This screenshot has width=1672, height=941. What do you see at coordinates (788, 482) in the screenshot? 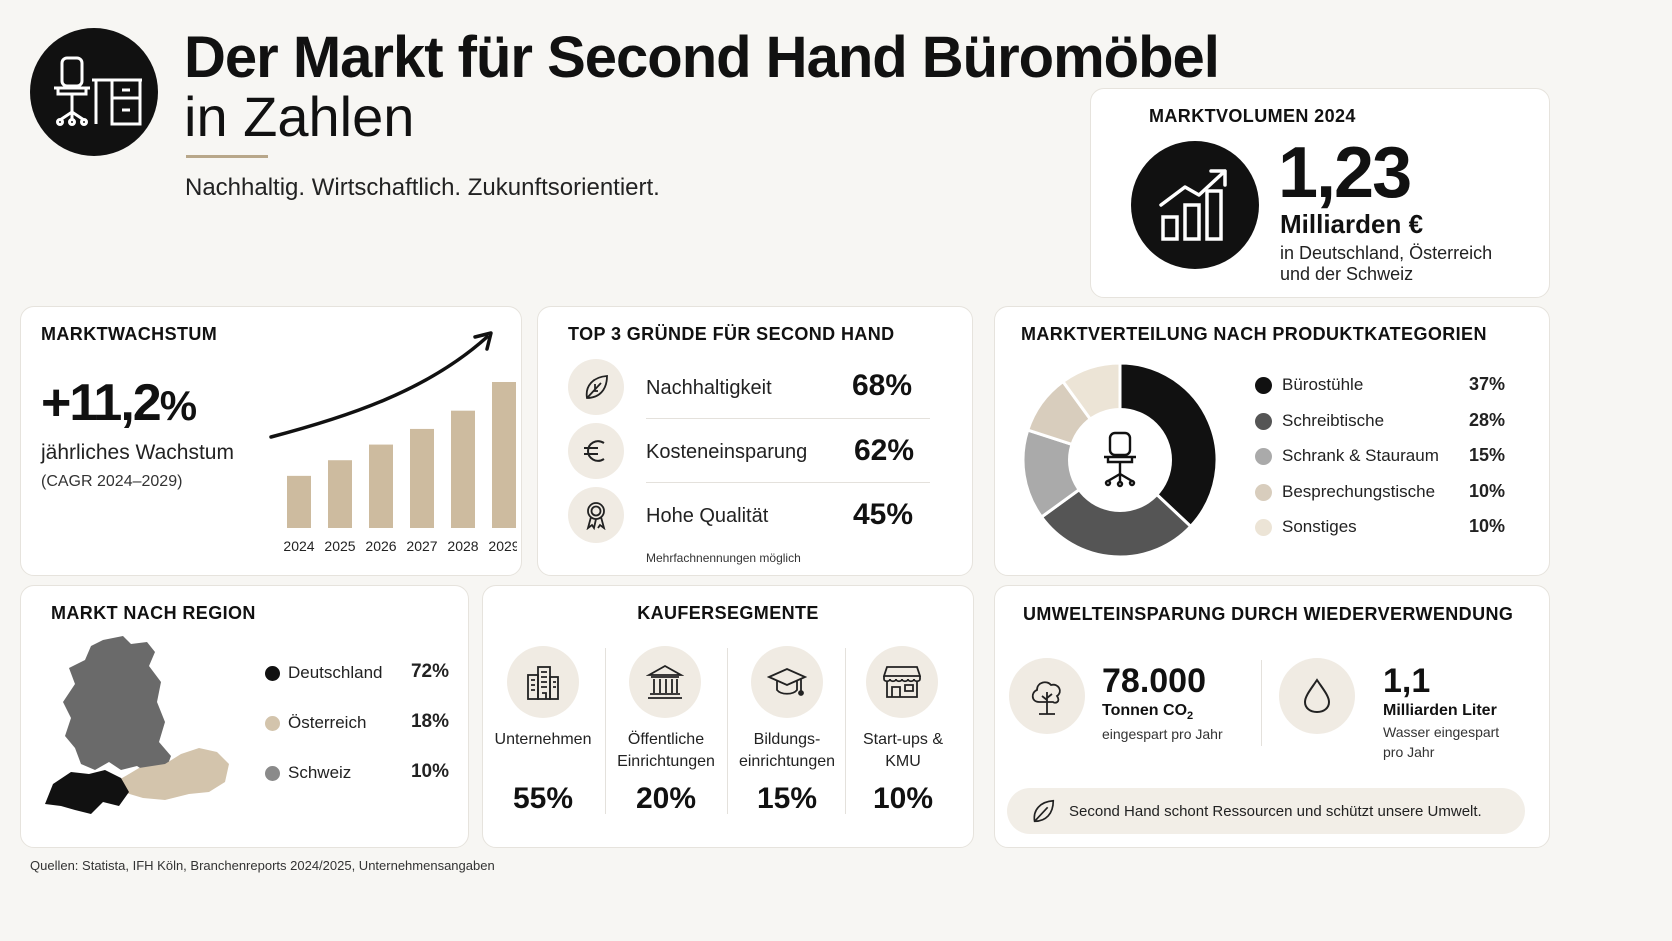
I see `reason-divider` at bounding box center [788, 482].